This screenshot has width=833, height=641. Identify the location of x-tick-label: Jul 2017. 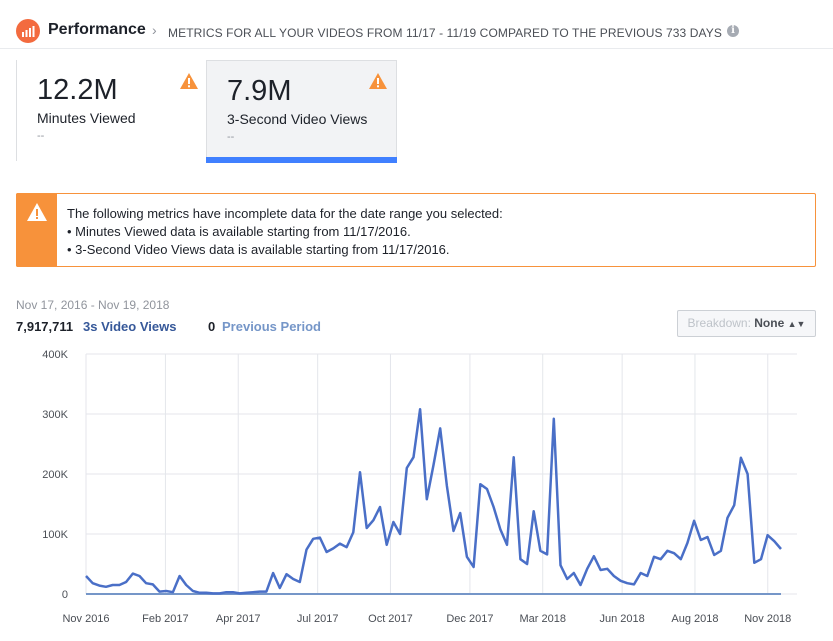
(318, 619).